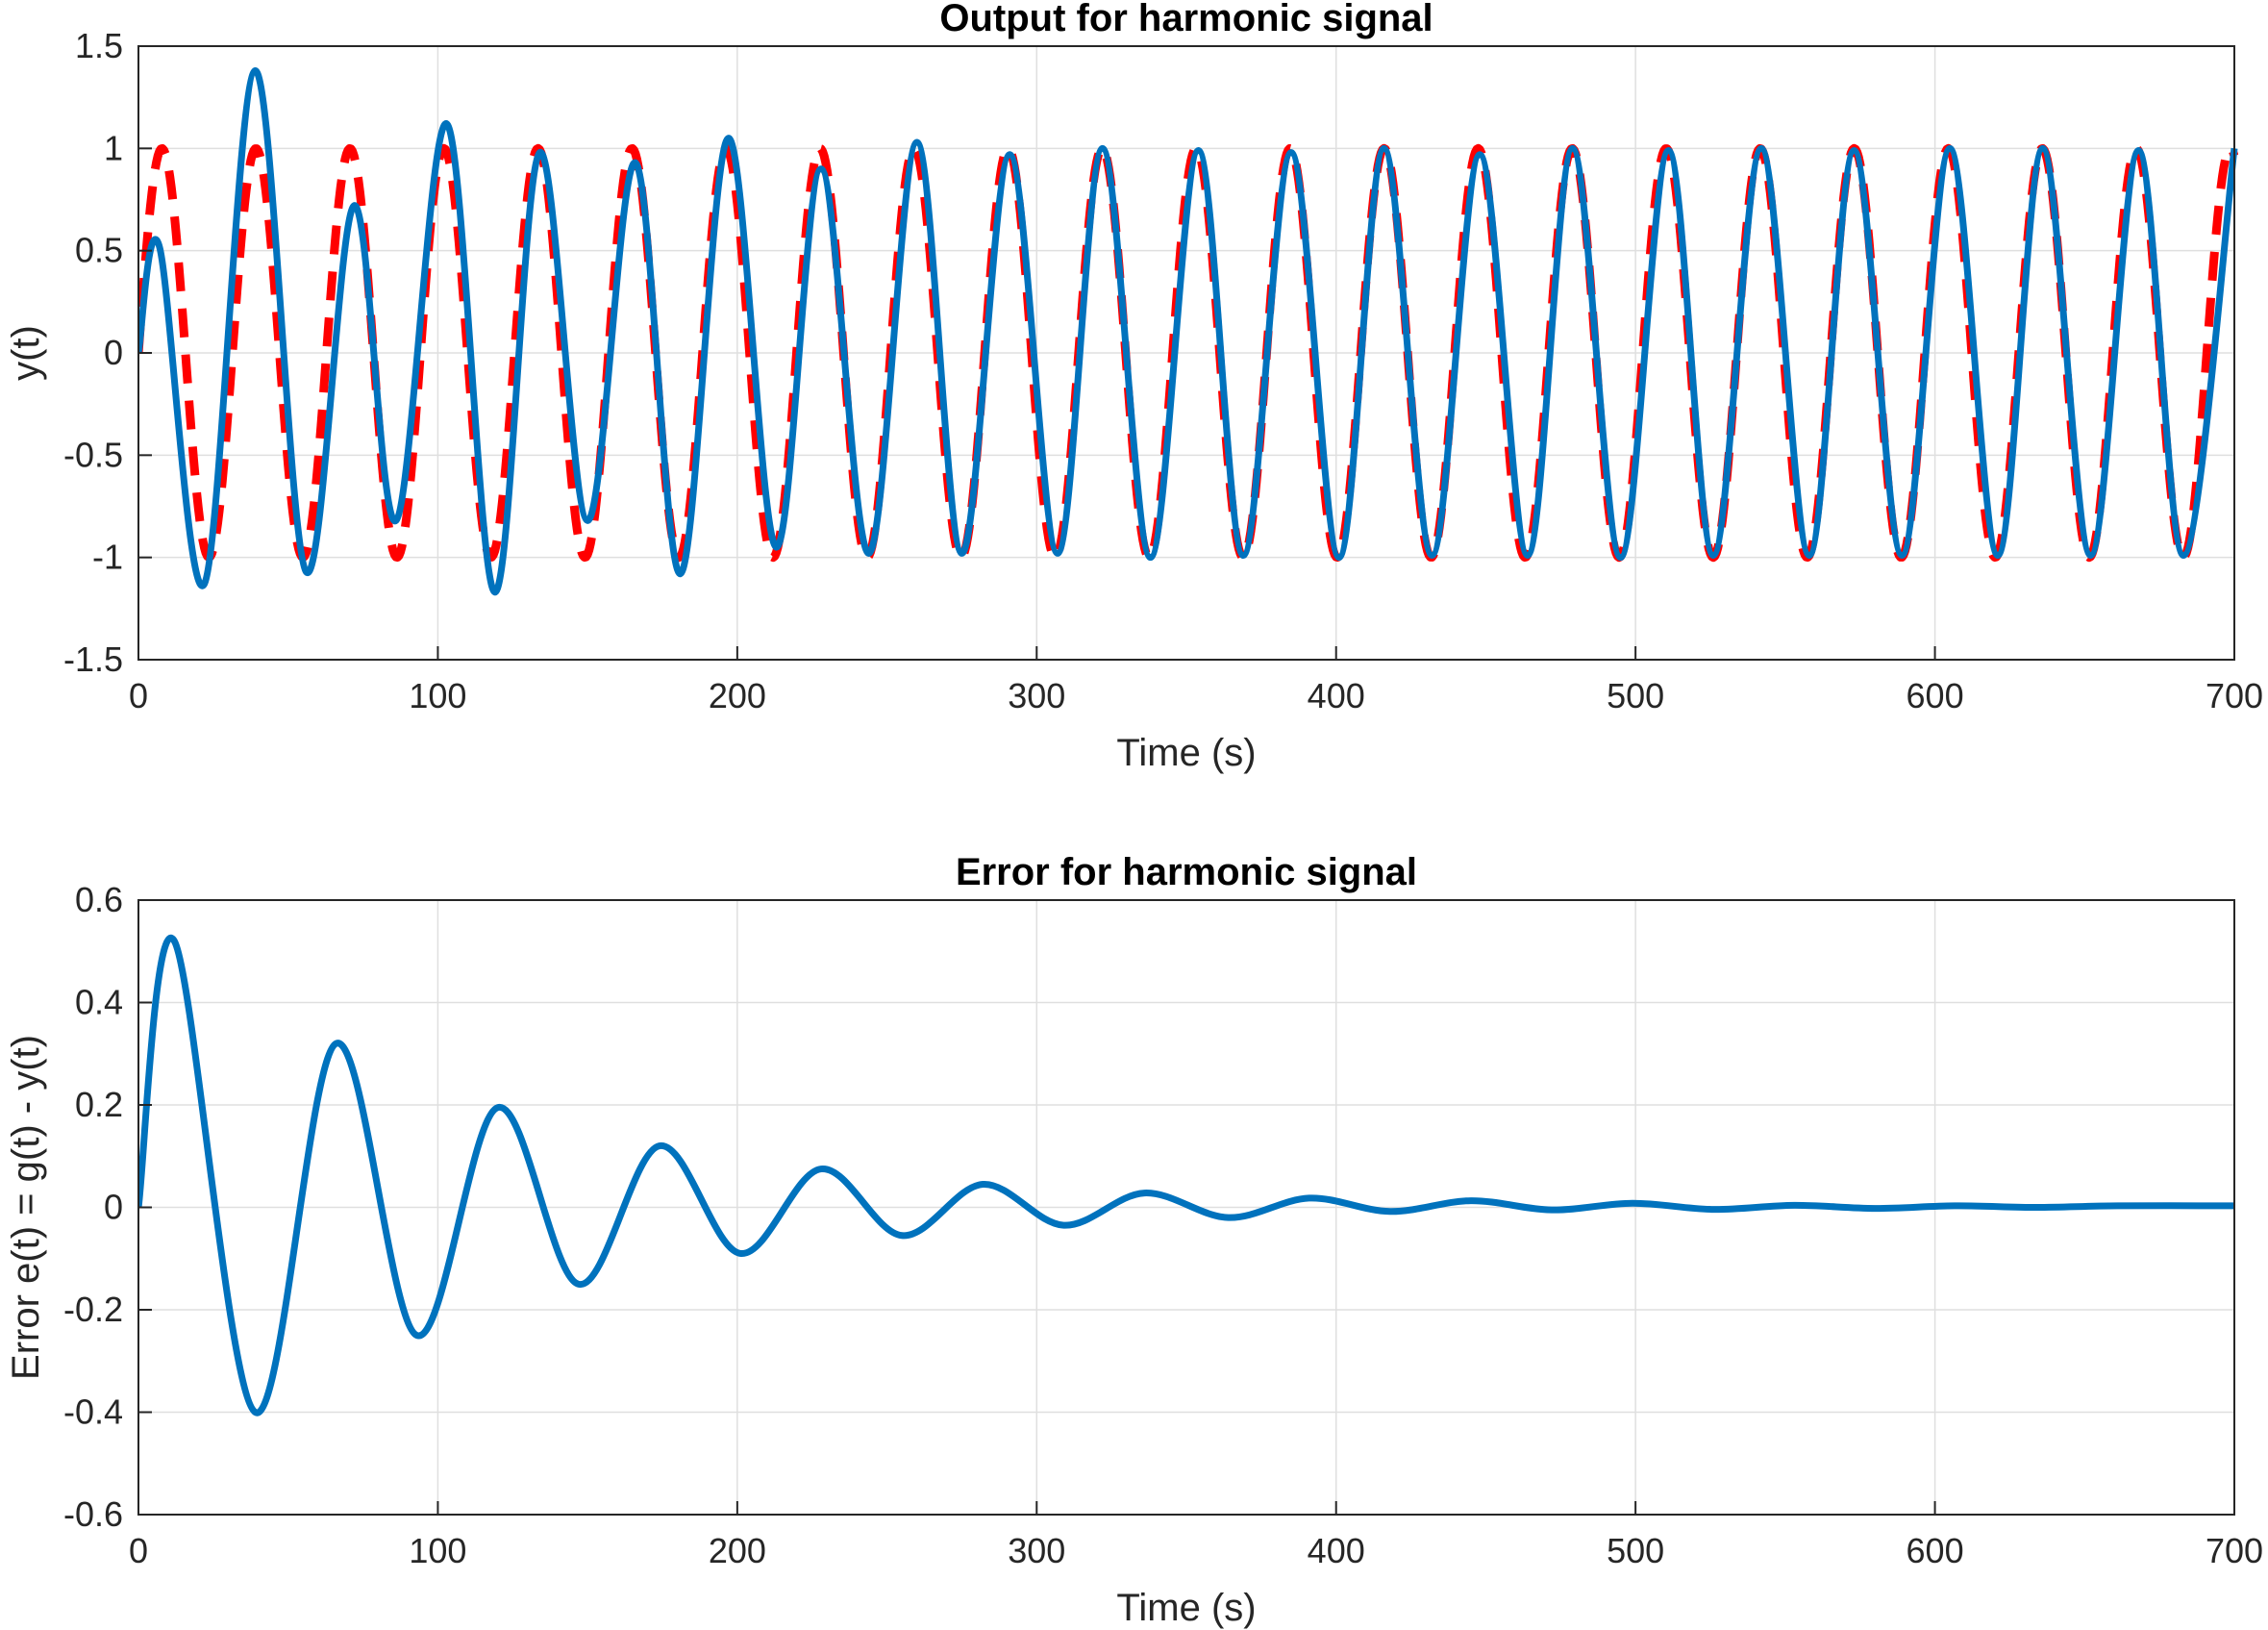  Describe the element at coordinates (1935, 1550) in the screenshot. I see `error-x-tick-label: 600` at that location.